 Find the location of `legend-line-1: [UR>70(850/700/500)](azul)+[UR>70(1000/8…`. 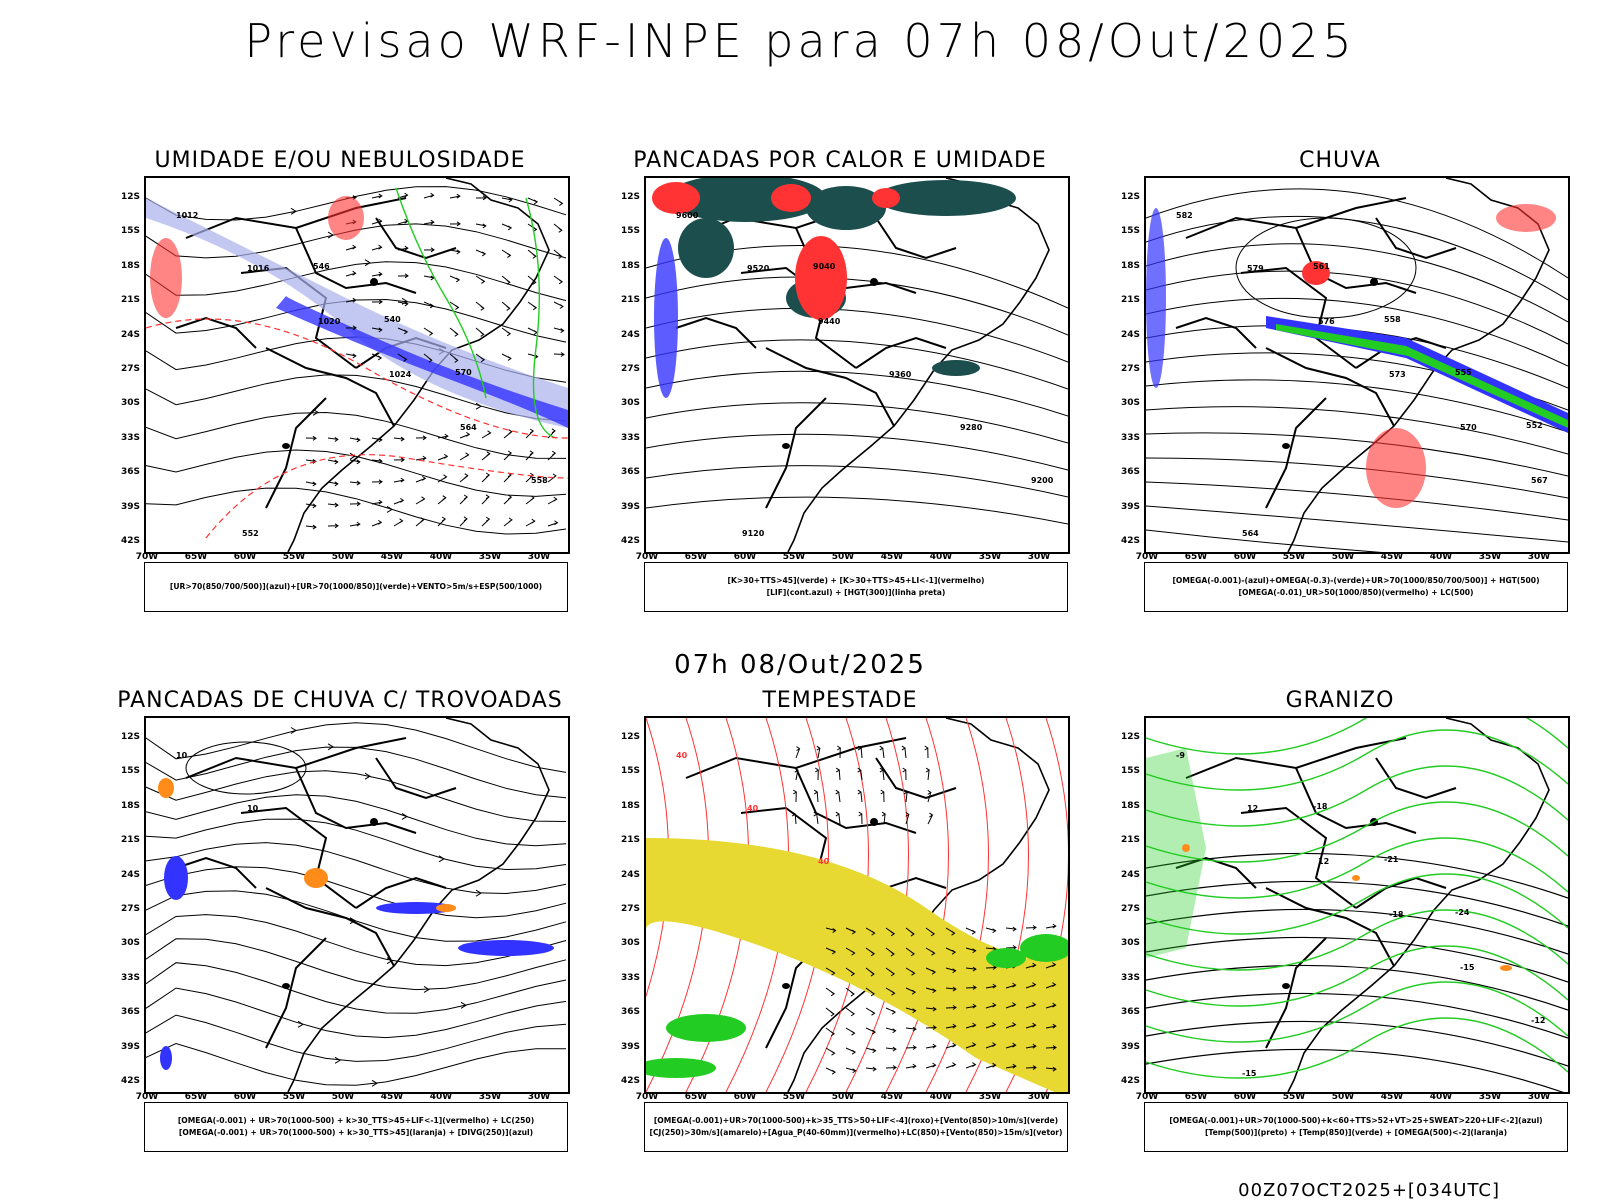

legend-line-1: [UR>70(850/700/500)](azul)+[UR>70(1000/8… is located at coordinates (356, 587).